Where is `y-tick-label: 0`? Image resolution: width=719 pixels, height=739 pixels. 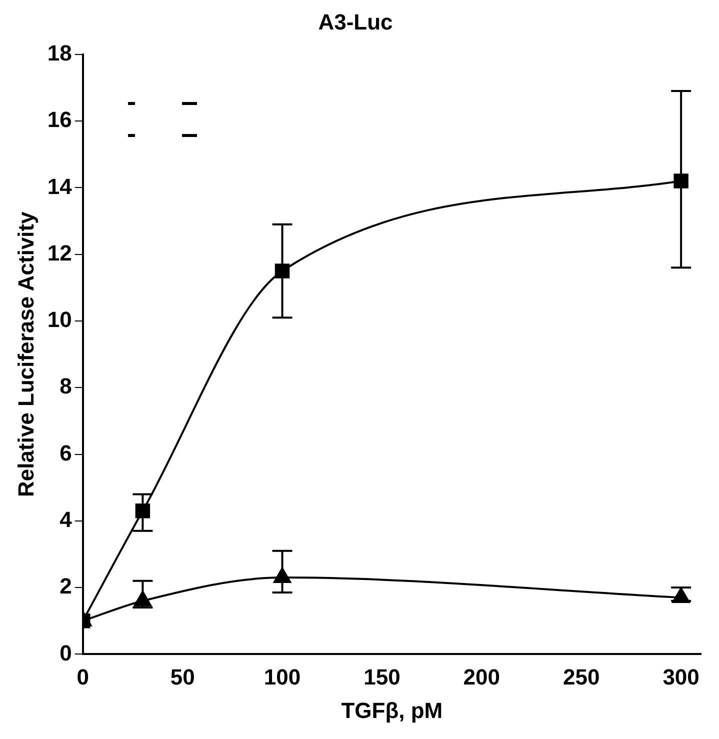
y-tick-label: 0 is located at coordinates (66, 653).